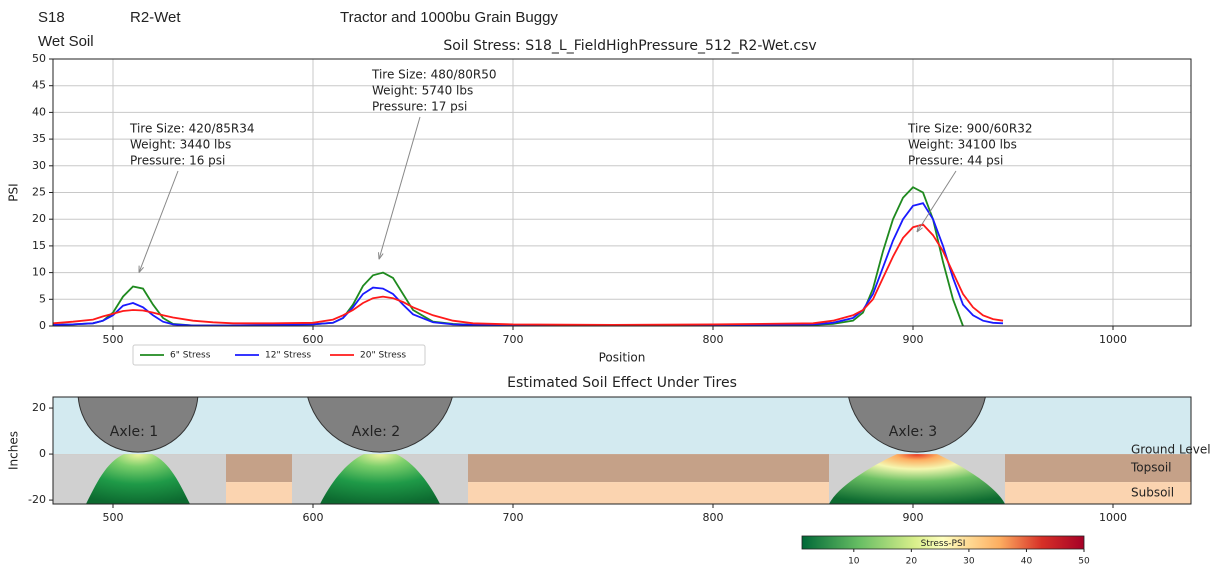  I want to click on legend-label: 20" Stress, so click(383, 356).